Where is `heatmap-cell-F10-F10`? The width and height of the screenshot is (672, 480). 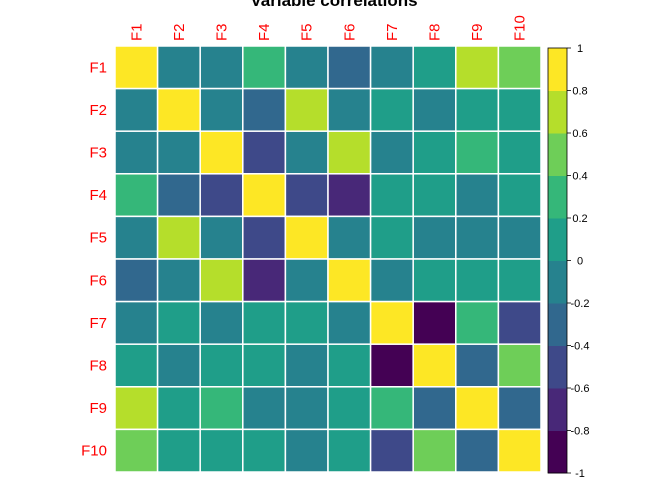 heatmap-cell-F10-F10 is located at coordinates (519, 450).